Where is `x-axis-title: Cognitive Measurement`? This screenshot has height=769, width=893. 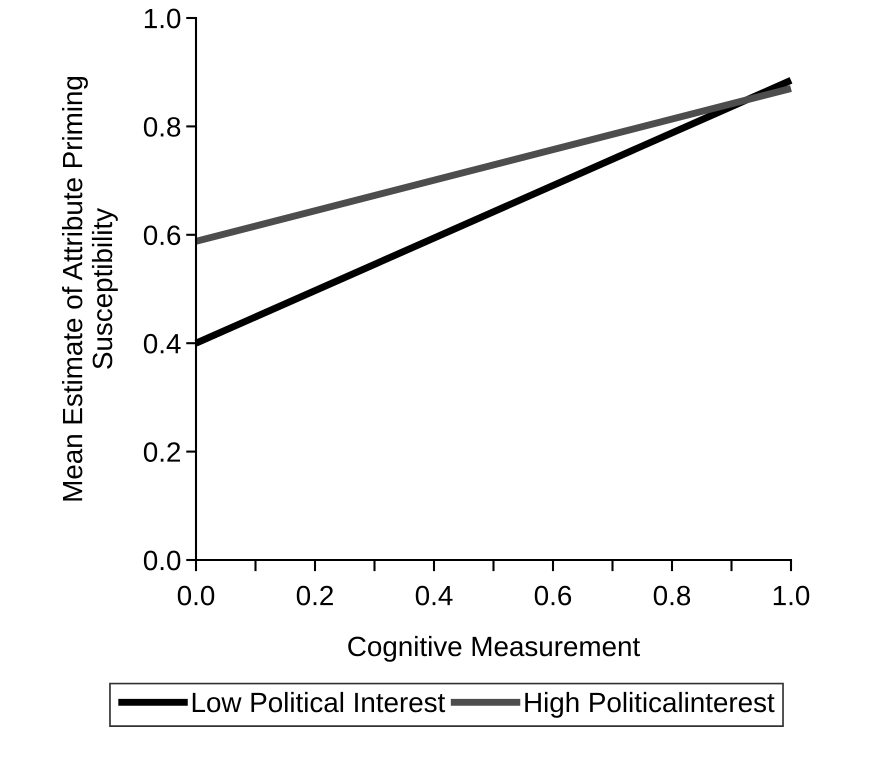 x-axis-title: Cognitive Measurement is located at coordinates (494, 649).